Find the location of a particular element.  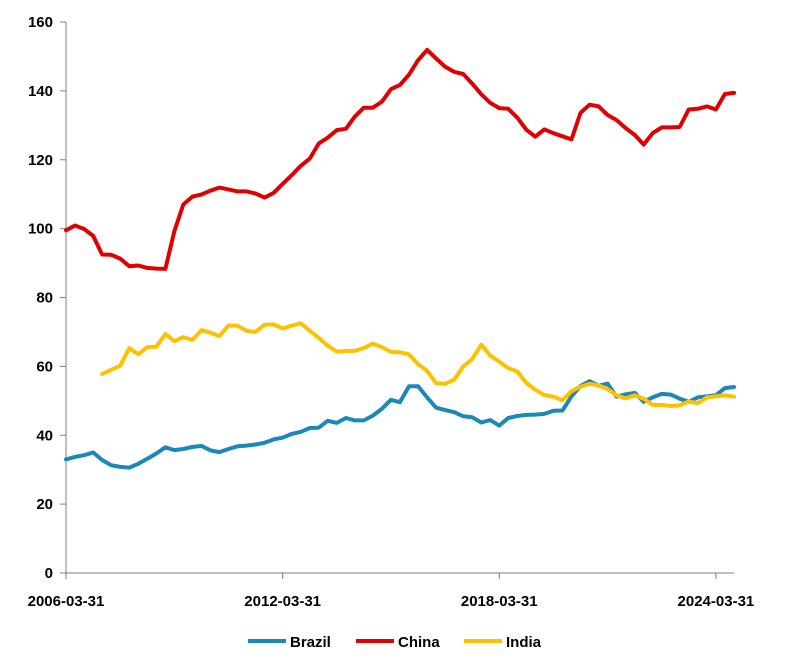

legend-label-china: China is located at coordinates (419, 642).